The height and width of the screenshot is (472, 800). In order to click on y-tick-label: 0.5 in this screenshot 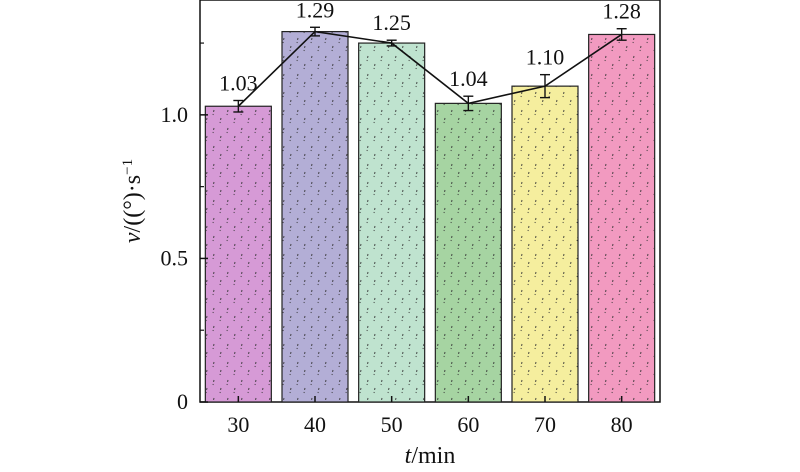, I will do `click(175, 257)`.